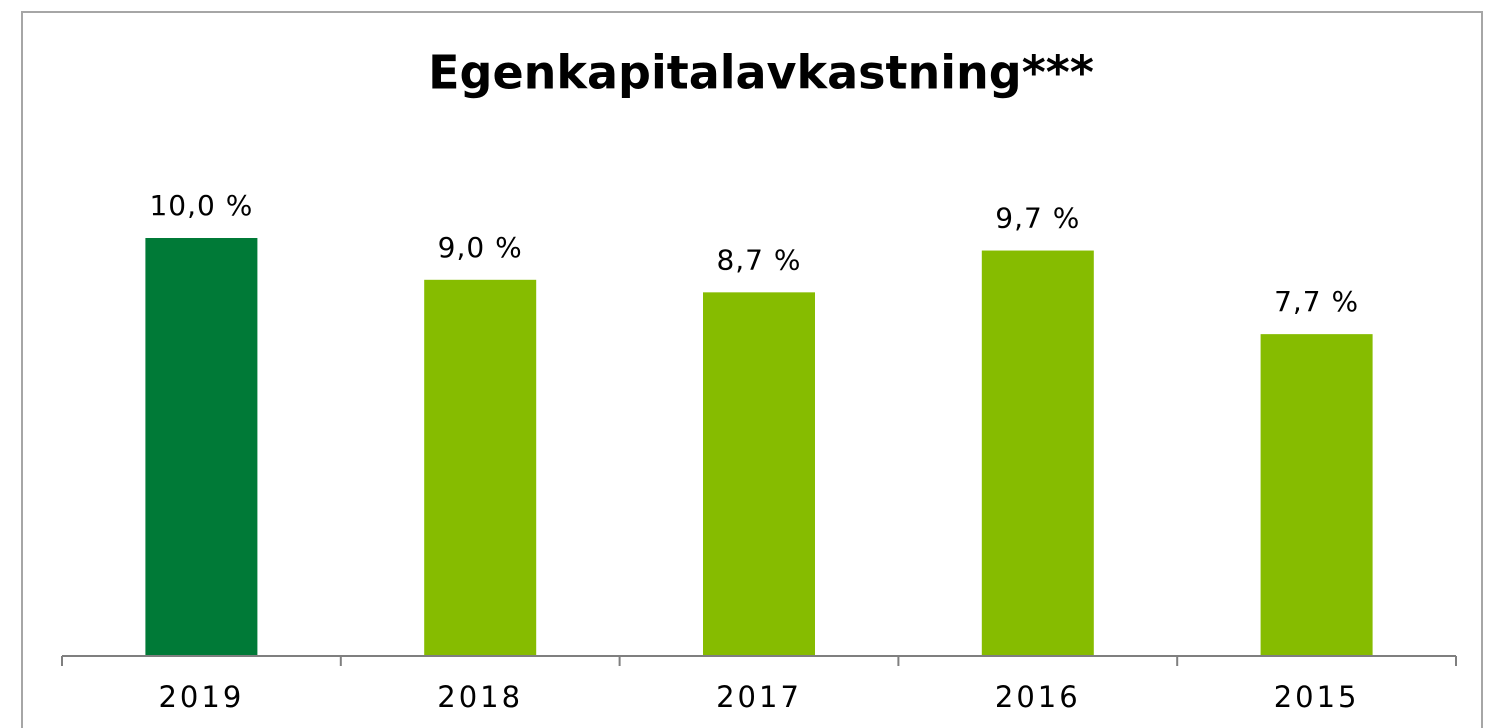 The width and height of the screenshot is (1491, 728). I want to click on x-tick-label: 2016, so click(1038, 697).